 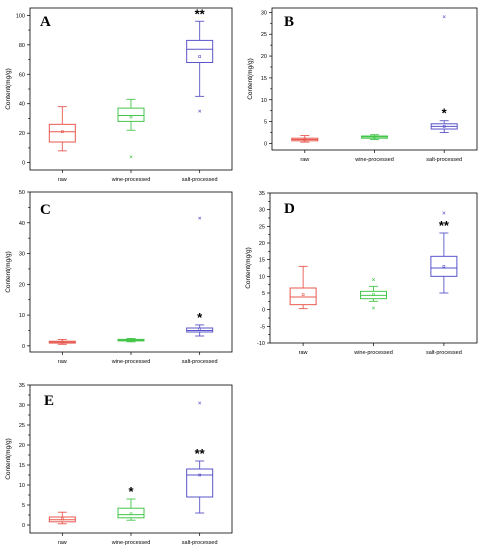 I want to click on y-tick-label: 100, so click(x=20, y=16).